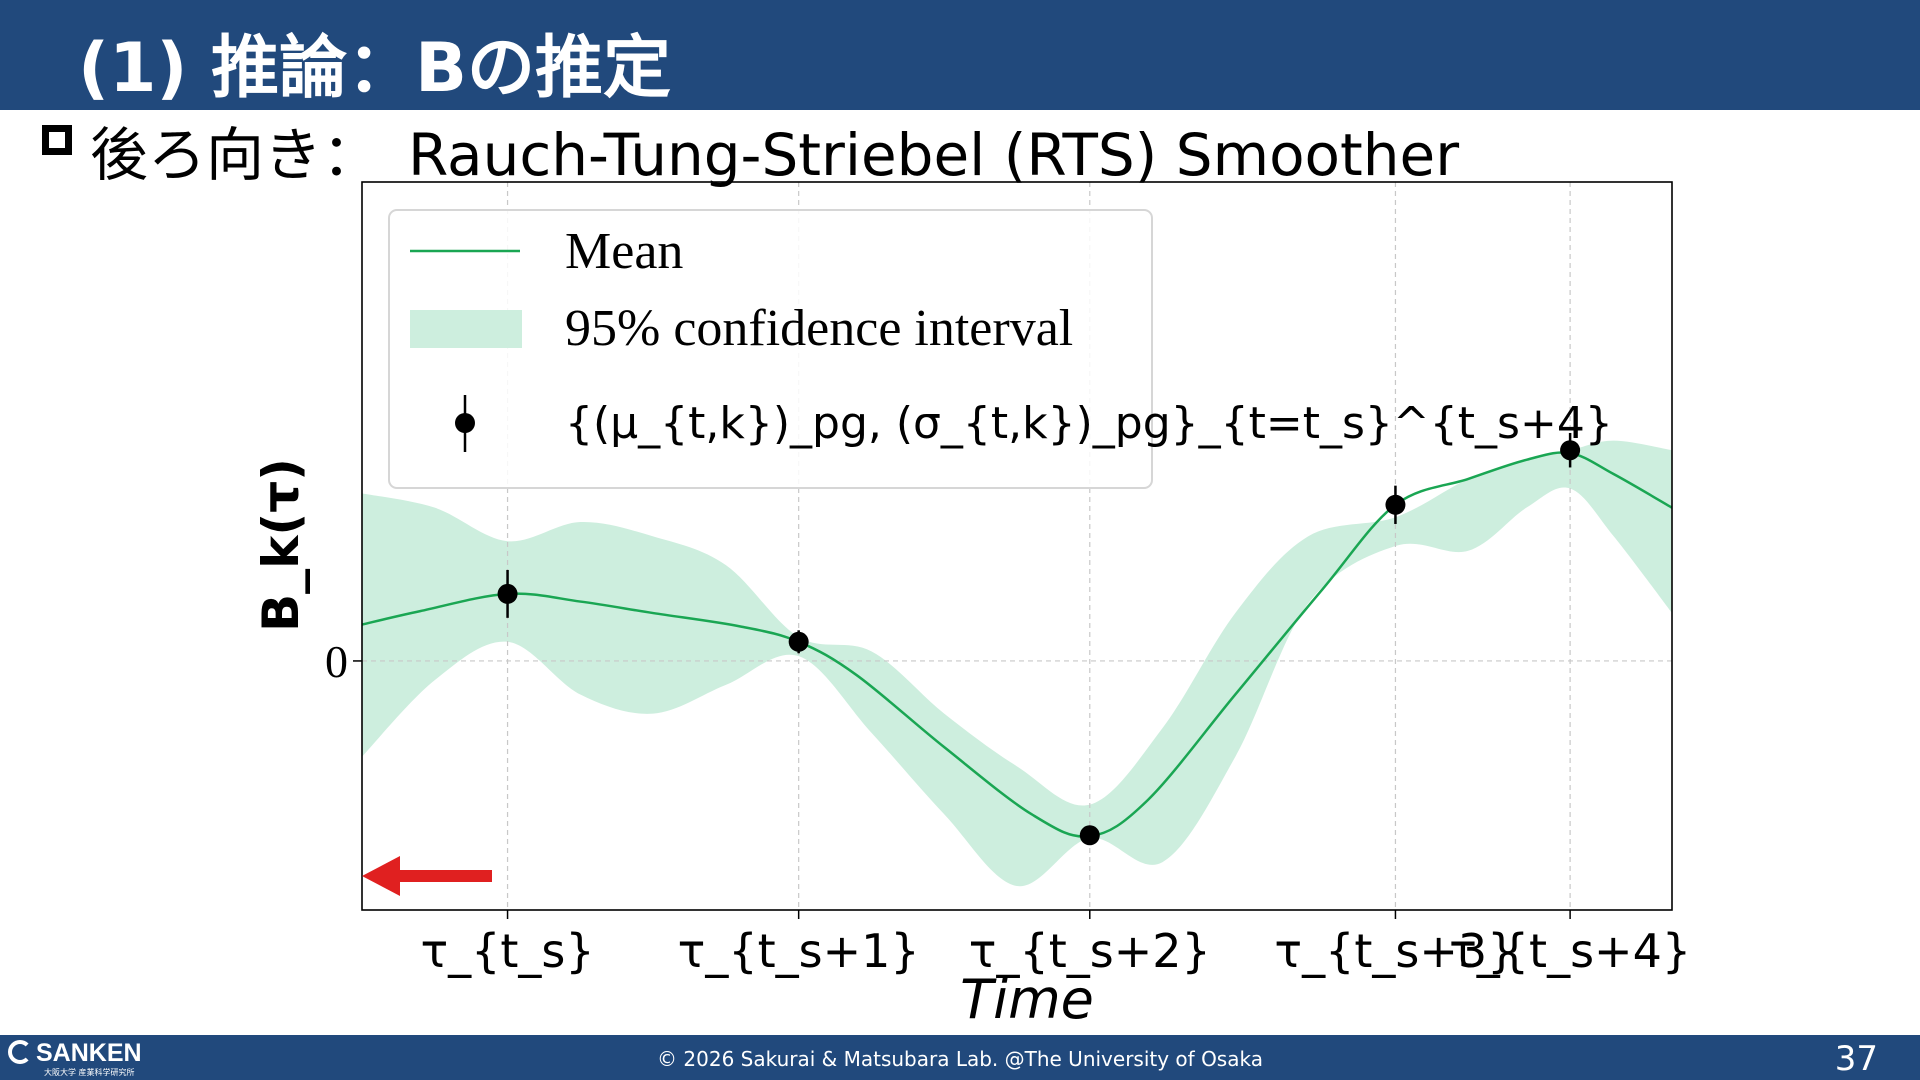 This screenshot has height=1080, width=1920. What do you see at coordinates (89, 1053) in the screenshot?
I see `logo-text: SANKEN` at bounding box center [89, 1053].